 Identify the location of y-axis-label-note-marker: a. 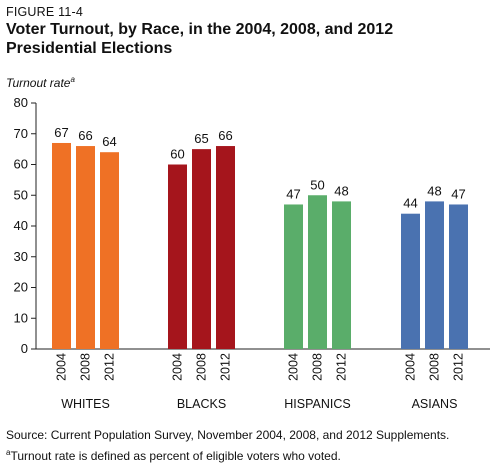
(72, 79).